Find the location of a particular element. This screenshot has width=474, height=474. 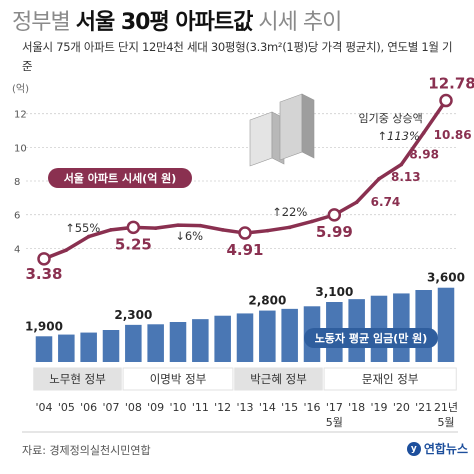

government-label: 박근혜 정부 is located at coordinates (278, 379).